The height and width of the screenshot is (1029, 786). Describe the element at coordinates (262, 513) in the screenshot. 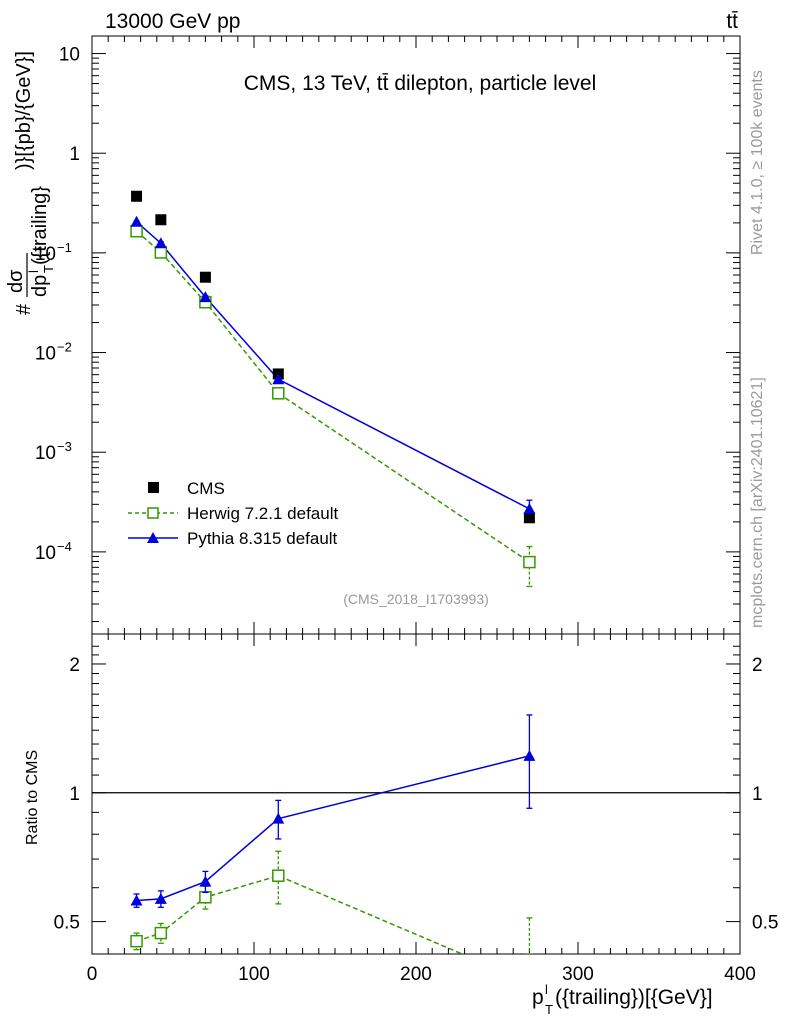

I see `legend-label-herwig: Herwig 7.2.1 default` at that location.